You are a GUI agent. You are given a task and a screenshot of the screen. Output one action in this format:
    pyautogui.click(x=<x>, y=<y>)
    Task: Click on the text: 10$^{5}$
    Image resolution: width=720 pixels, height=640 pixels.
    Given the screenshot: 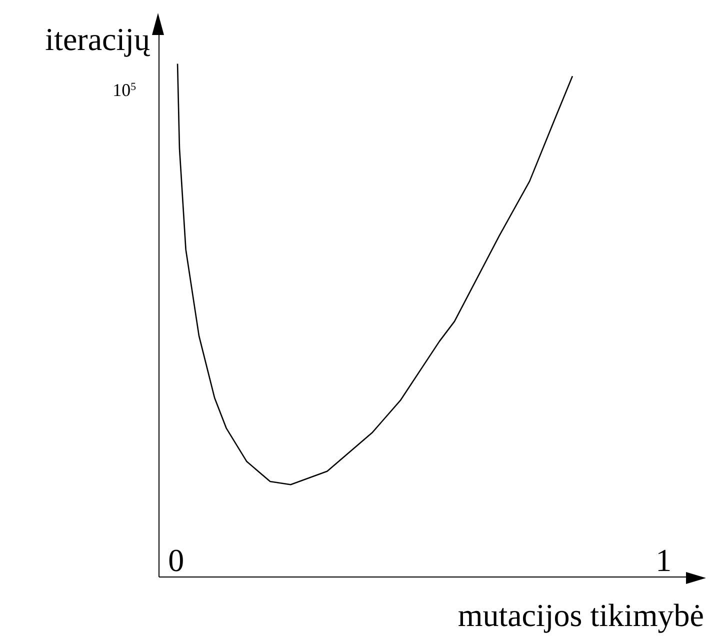 What is the action you would take?
    pyautogui.click(x=124, y=90)
    